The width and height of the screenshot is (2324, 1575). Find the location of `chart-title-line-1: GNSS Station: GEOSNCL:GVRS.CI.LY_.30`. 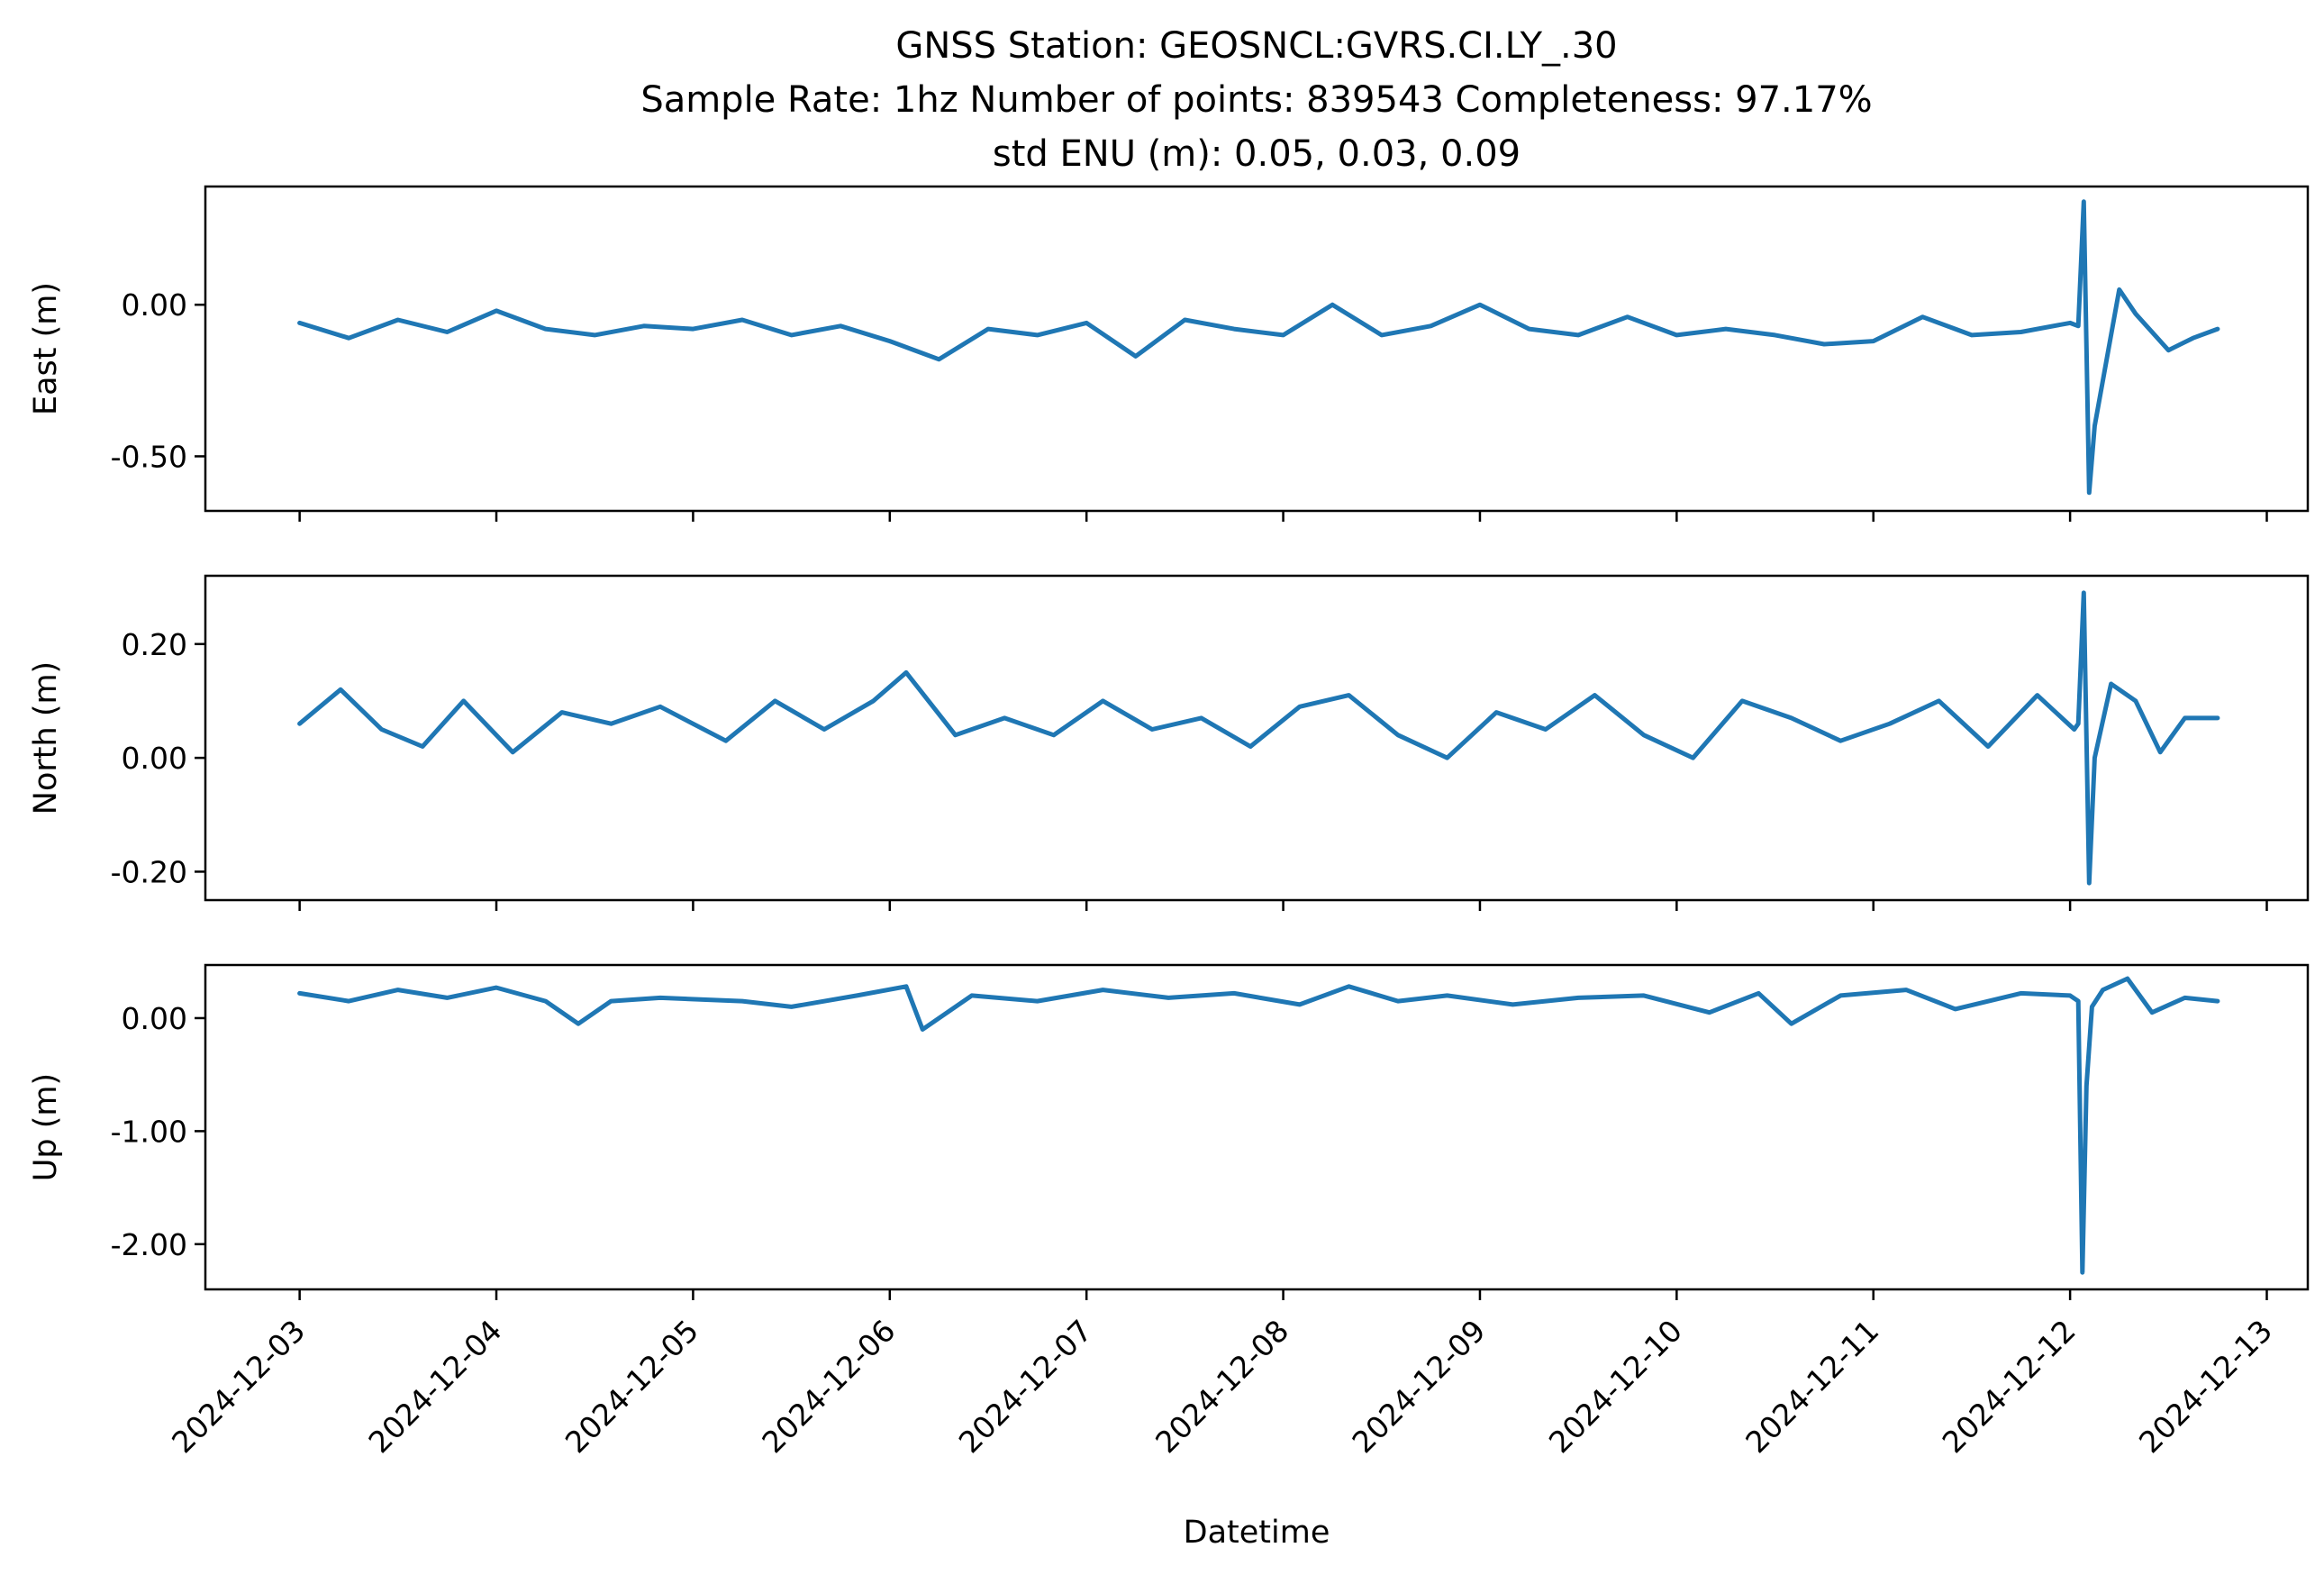

chart-title-line-1: GNSS Station: GEOSNCL:GVRS.CI.LY_.30 is located at coordinates (1256, 46).